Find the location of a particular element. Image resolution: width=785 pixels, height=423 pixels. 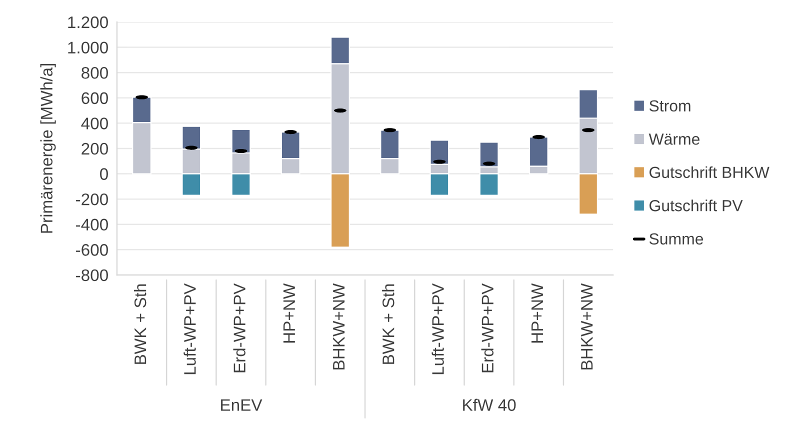

text: KfW 40 is located at coordinates (489, 404).